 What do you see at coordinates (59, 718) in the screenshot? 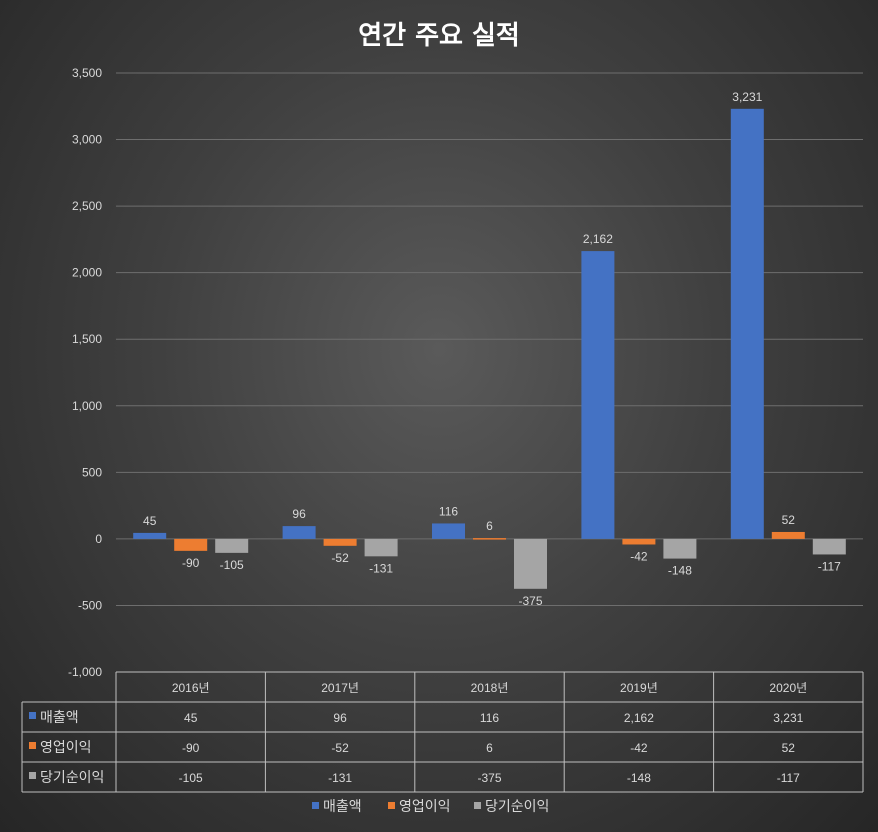
I see `table-row-header: 매출액` at bounding box center [59, 718].